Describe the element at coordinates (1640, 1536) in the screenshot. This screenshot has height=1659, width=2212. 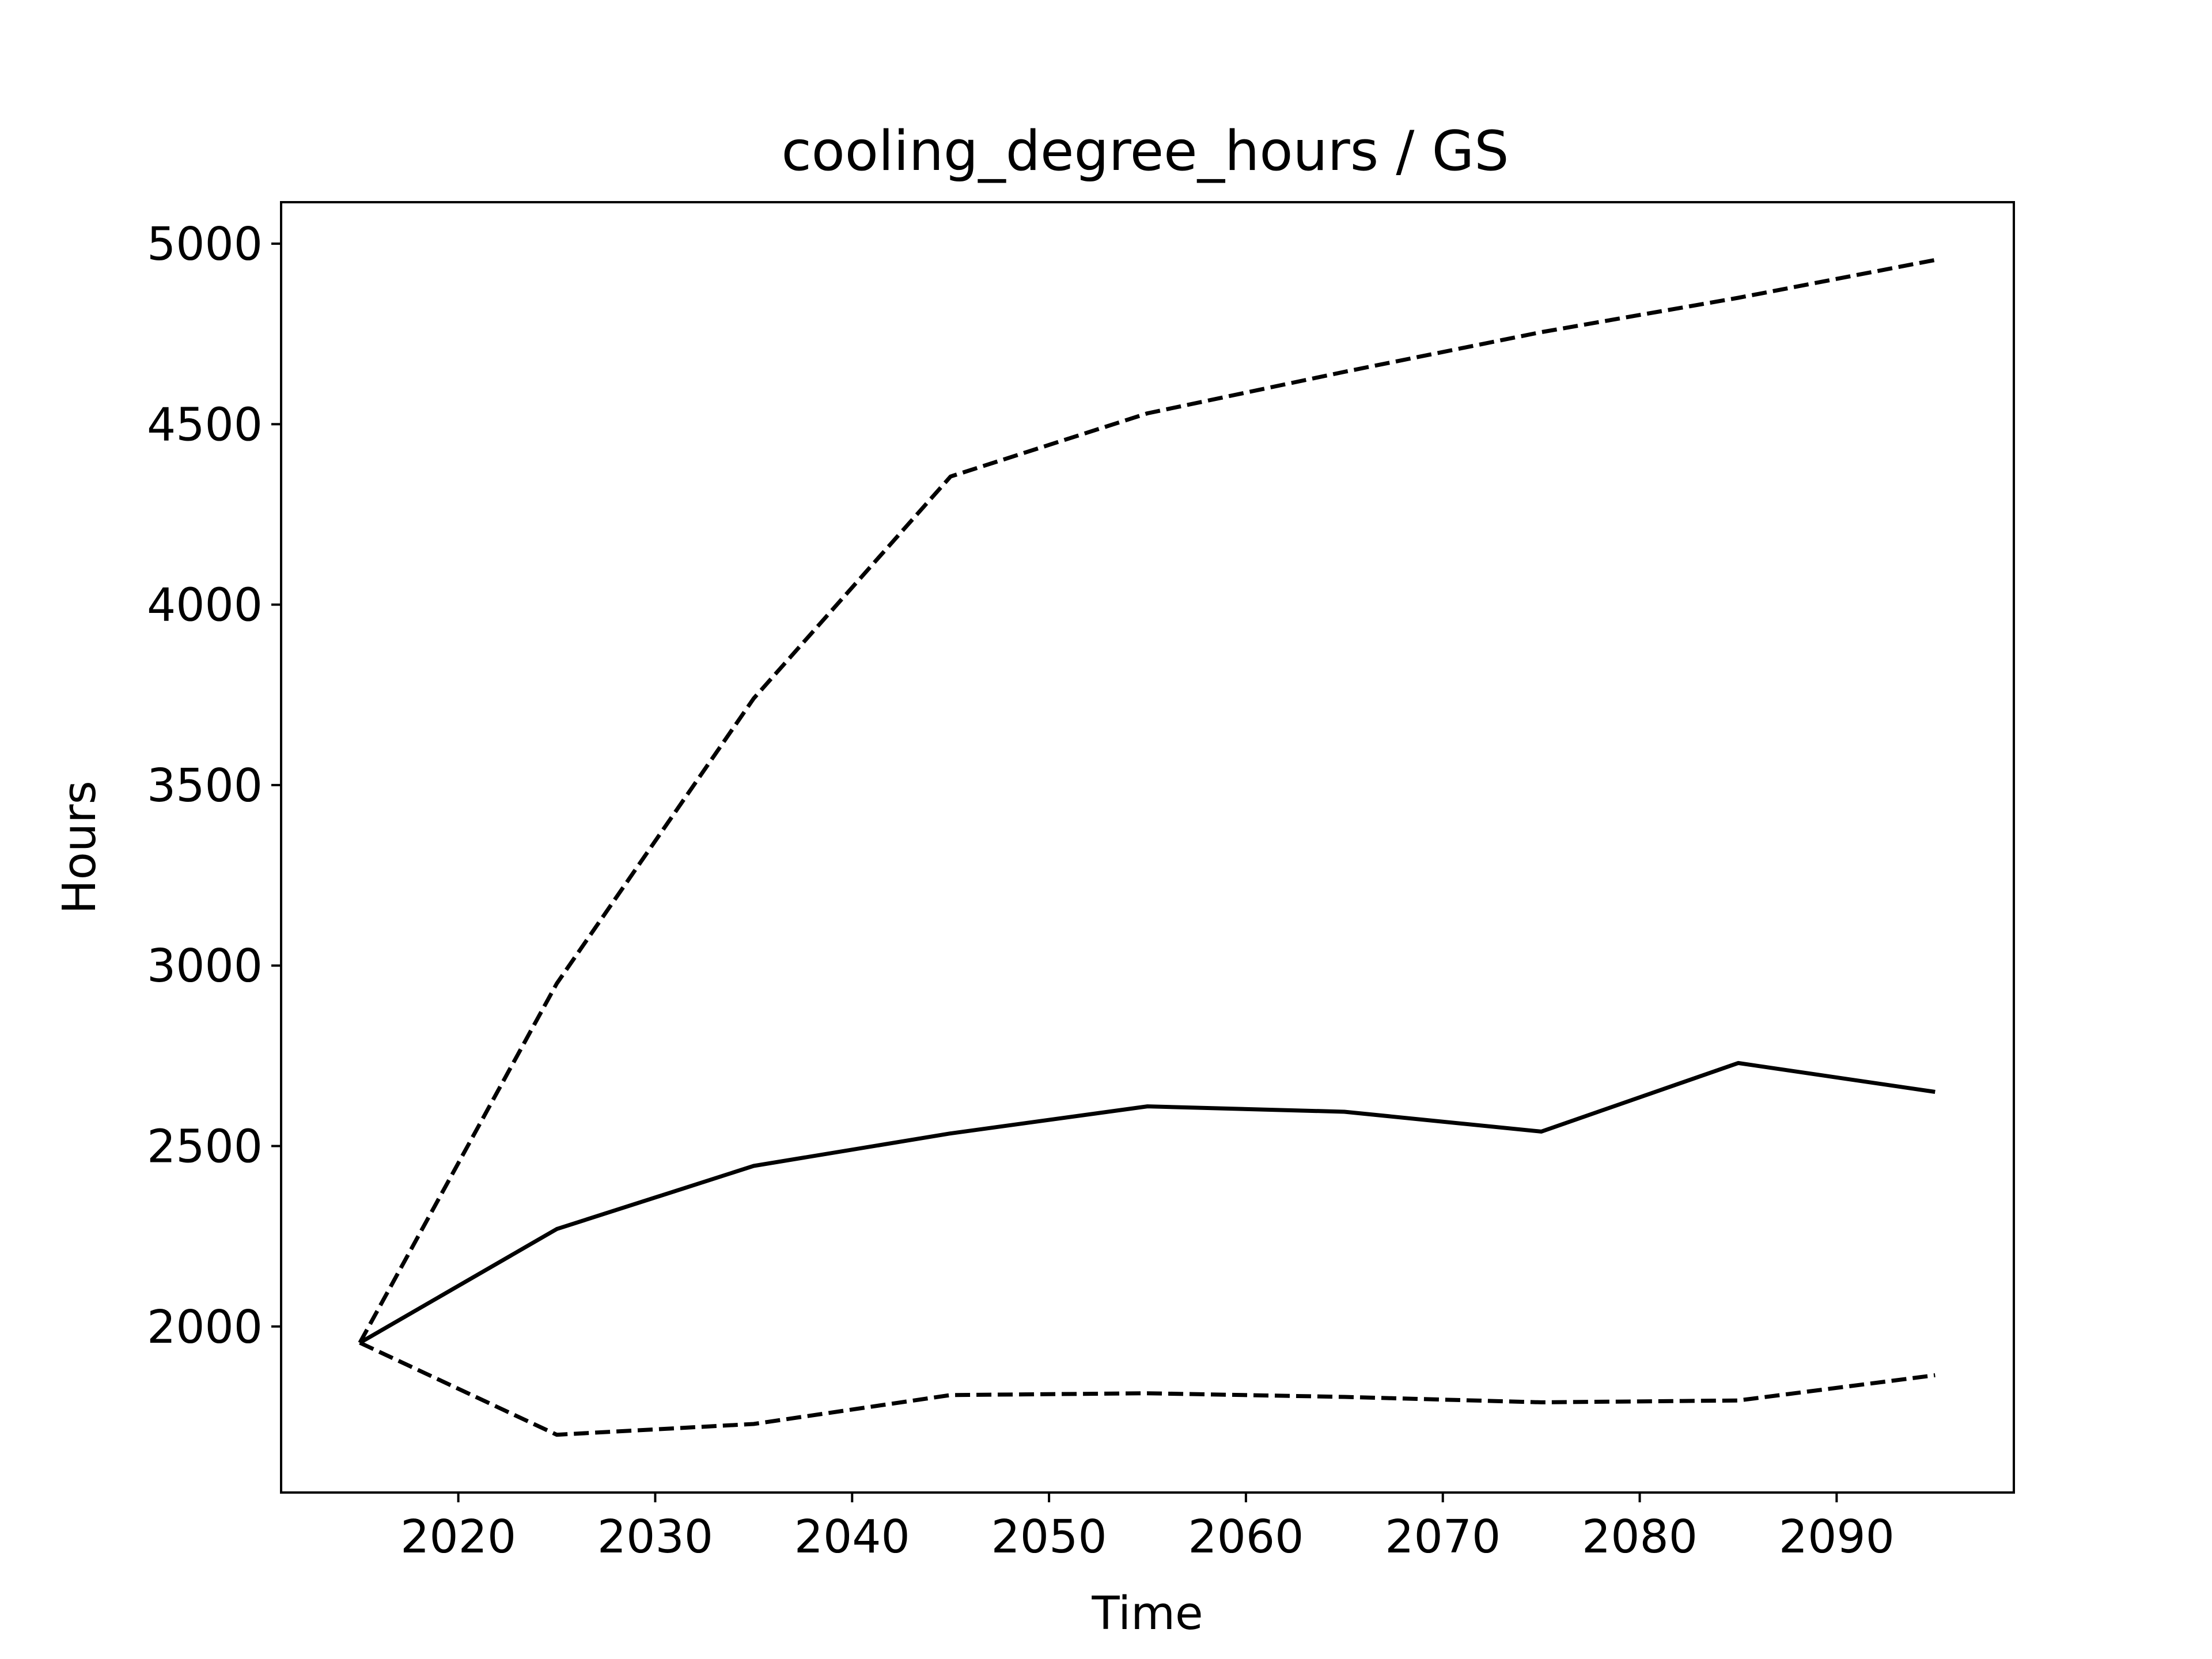
I see `x-tick-label-2080: 2080` at that location.